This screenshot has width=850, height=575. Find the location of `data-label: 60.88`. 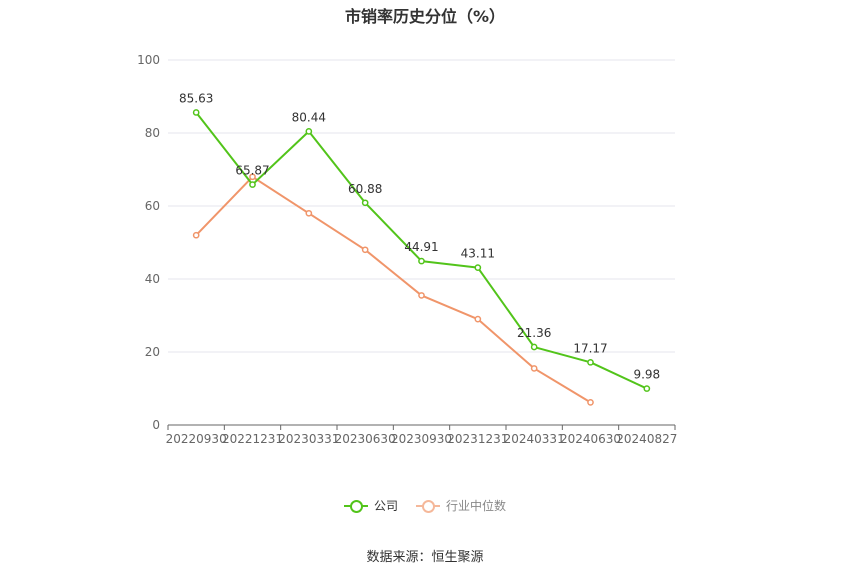

data-label: 60.88 is located at coordinates (365, 189).